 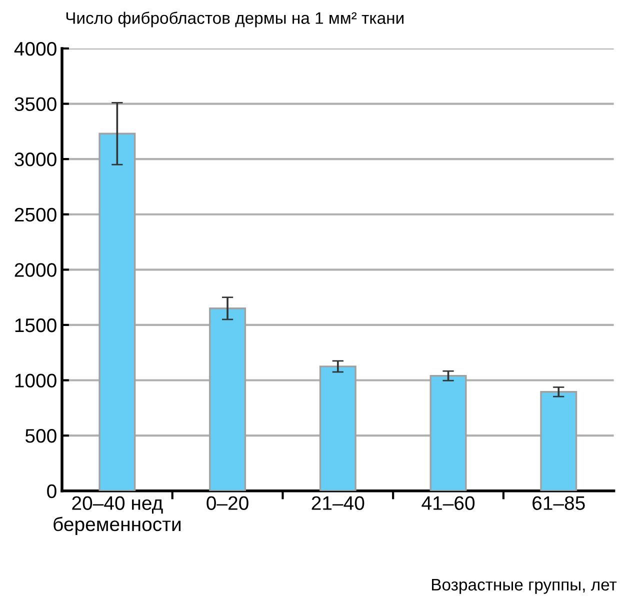 I want to click on x-tick-label: 41–60, so click(x=448, y=503).